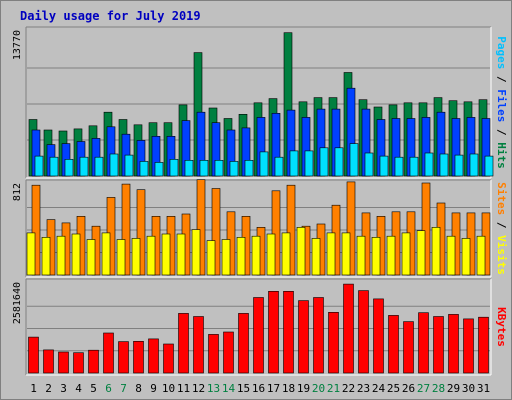 This screenshot has height=400, width=512. What do you see at coordinates (48, 388) in the screenshot?
I see `x-tick-label-day-2: 2` at bounding box center [48, 388].